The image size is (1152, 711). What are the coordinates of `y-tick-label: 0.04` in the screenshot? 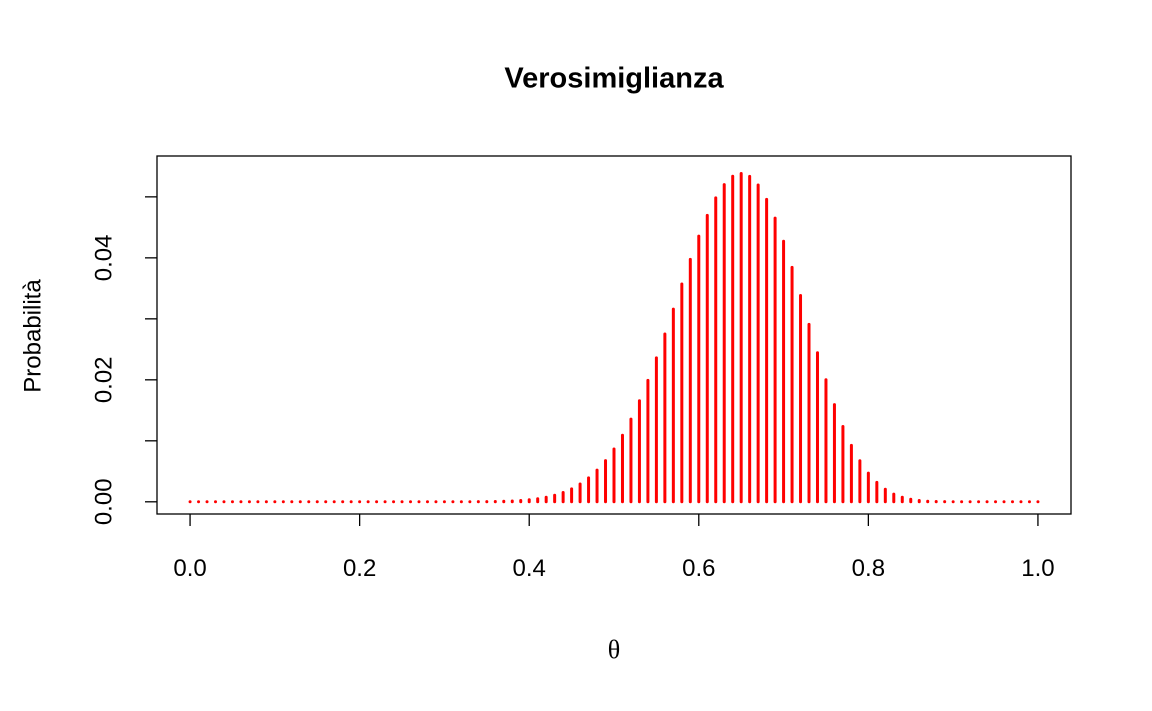 It's located at (103, 257).